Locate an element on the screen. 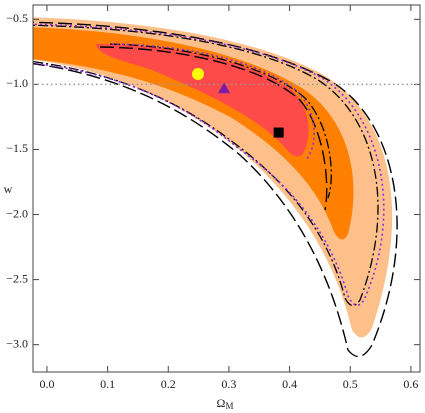 This screenshot has height=413, width=425. x-tick-label: 0.0 is located at coordinates (46, 384).